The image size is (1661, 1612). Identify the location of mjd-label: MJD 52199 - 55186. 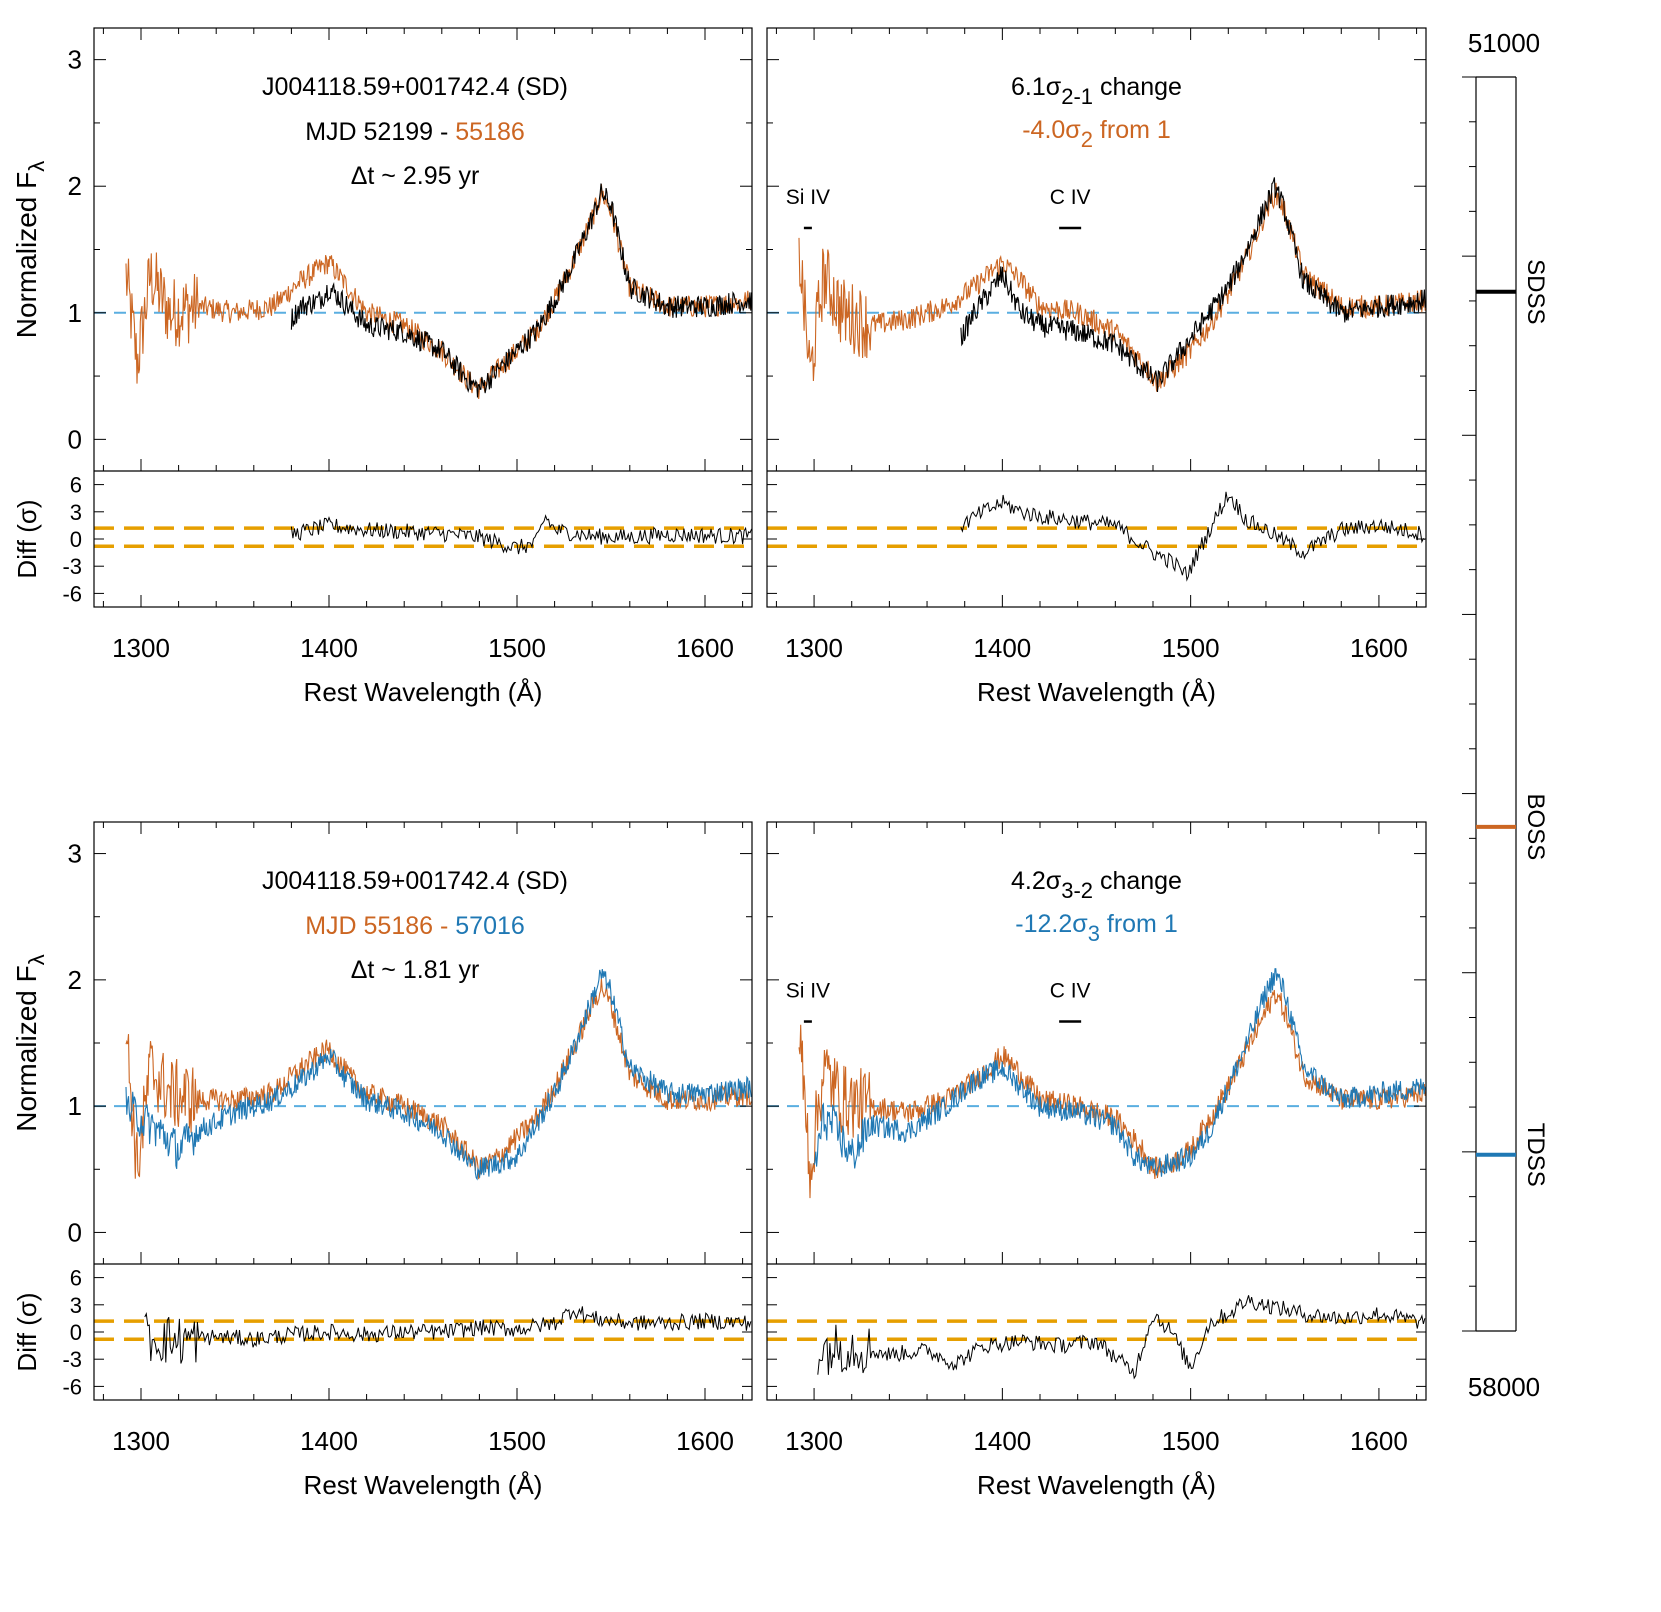
(415, 132).